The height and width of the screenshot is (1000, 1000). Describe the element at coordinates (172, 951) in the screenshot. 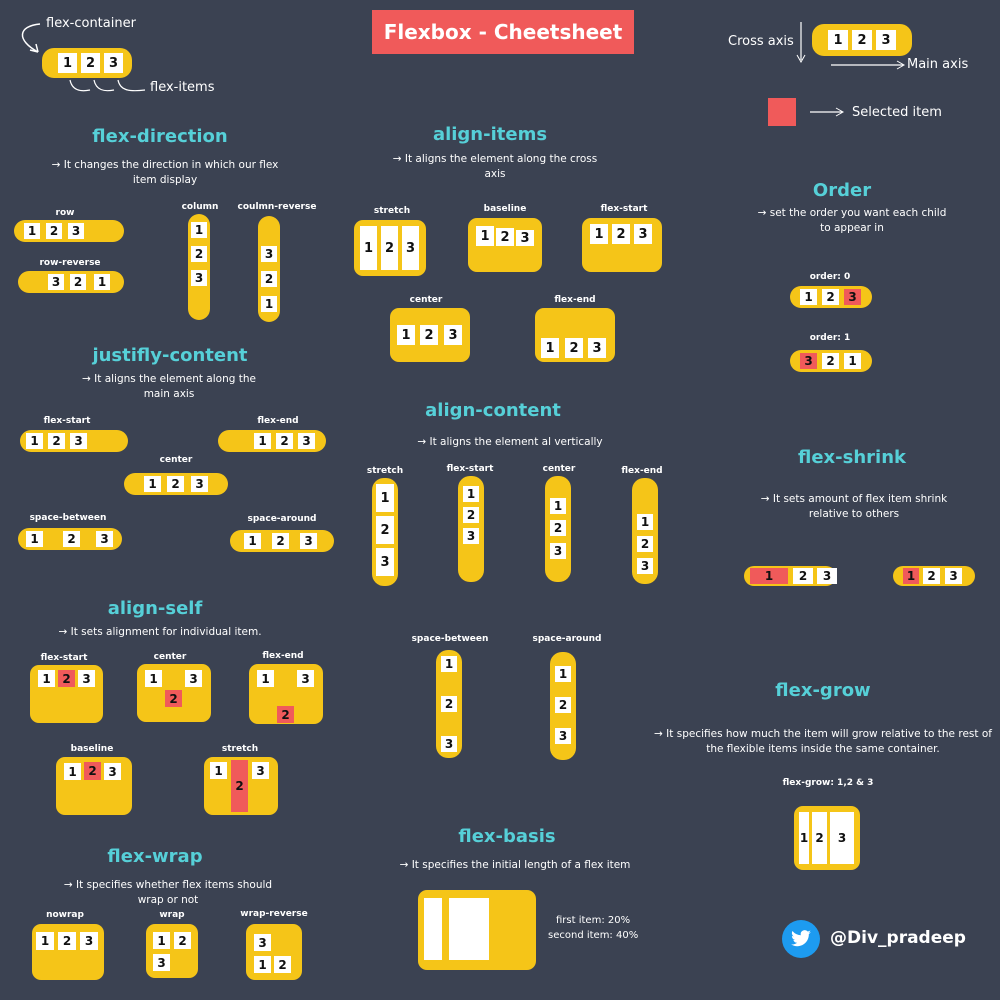

I see `wrap-container: 1 2 3` at that location.